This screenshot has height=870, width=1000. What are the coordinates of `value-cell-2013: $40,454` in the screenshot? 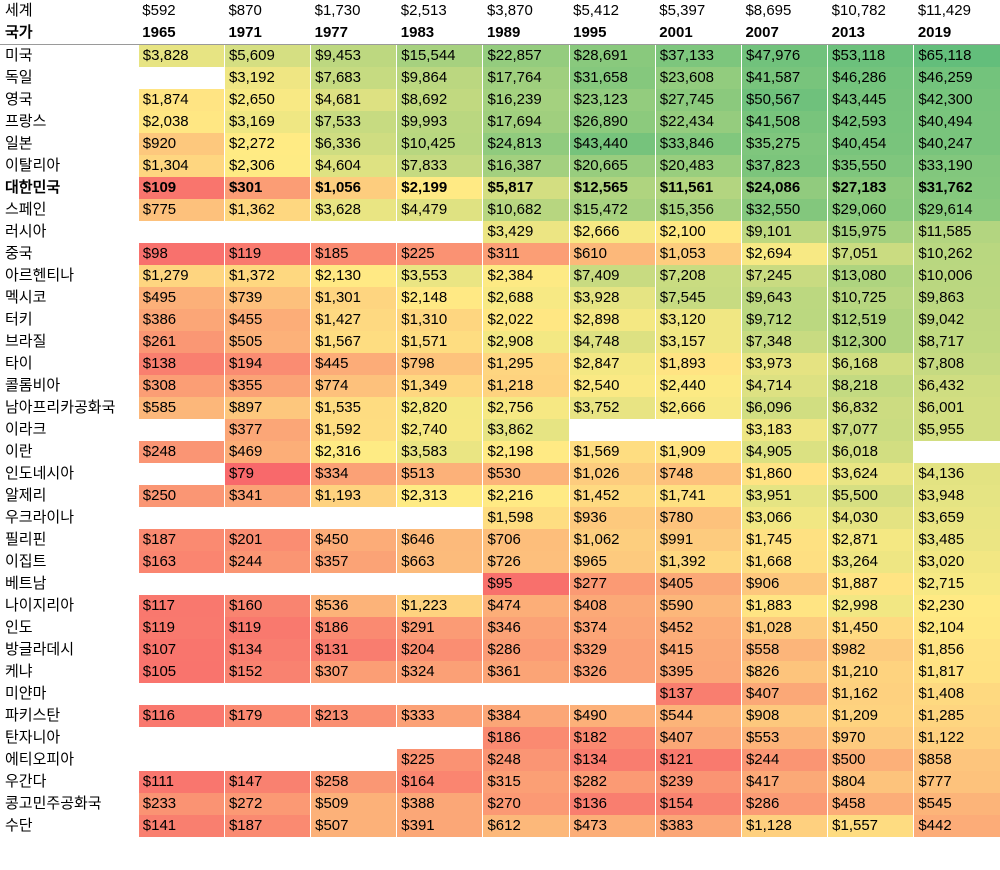 It's located at (870, 144).